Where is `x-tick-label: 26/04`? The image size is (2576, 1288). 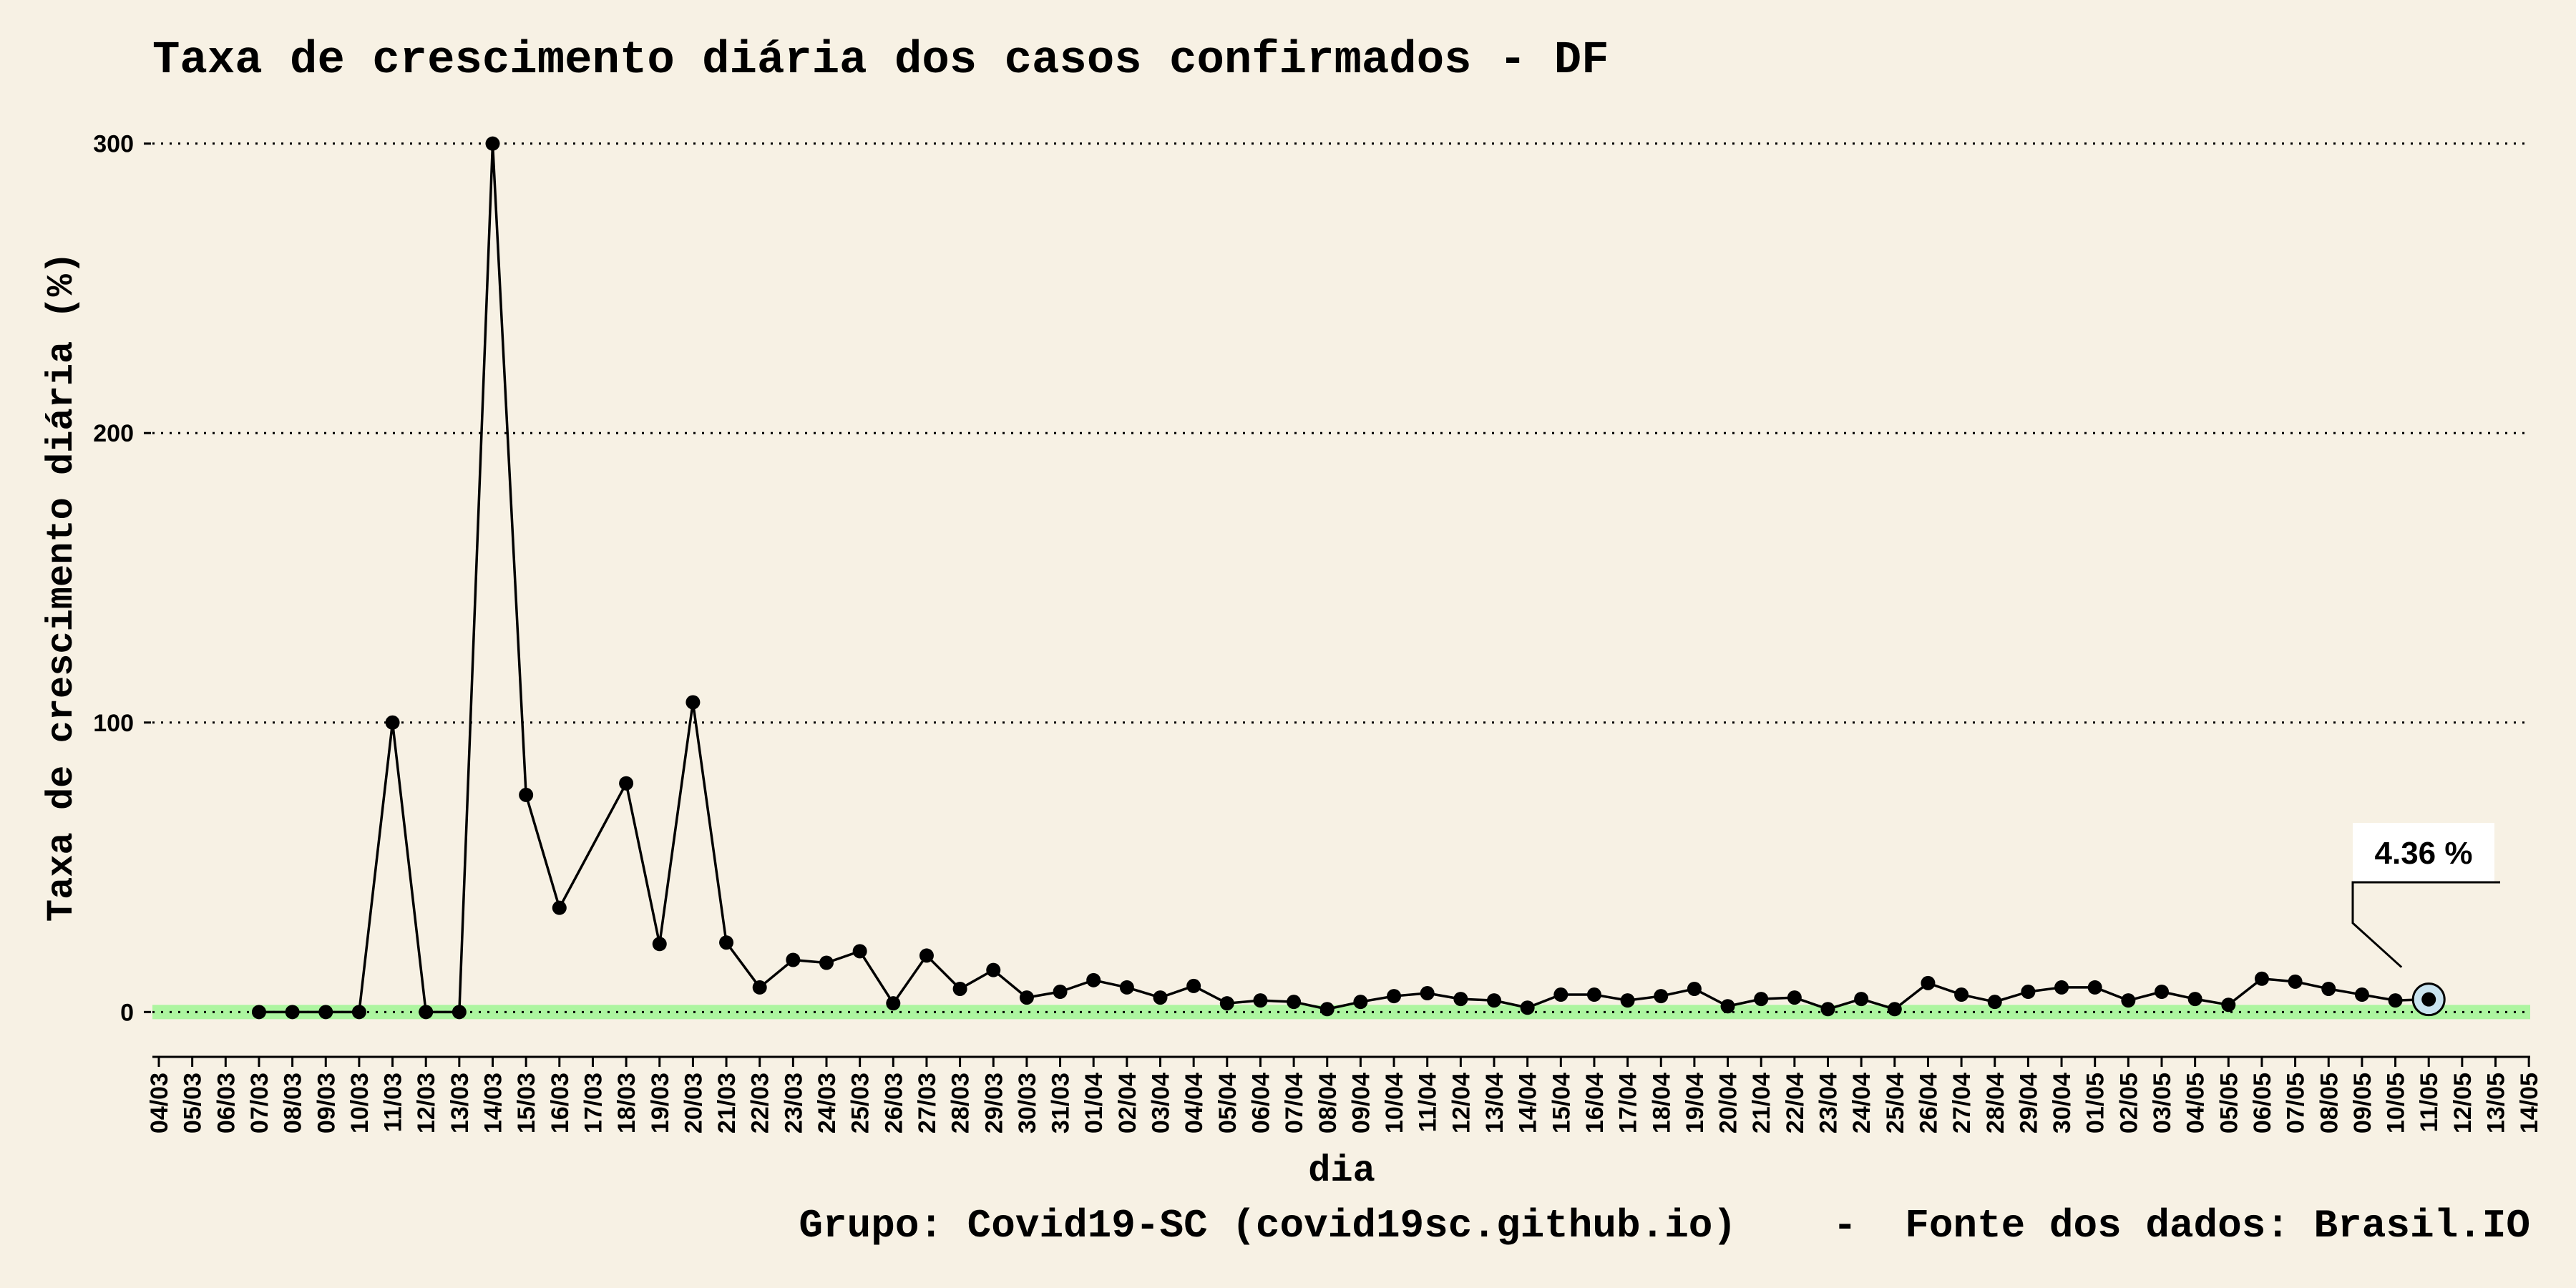 x-tick-label: 26/04 is located at coordinates (1928, 1103).